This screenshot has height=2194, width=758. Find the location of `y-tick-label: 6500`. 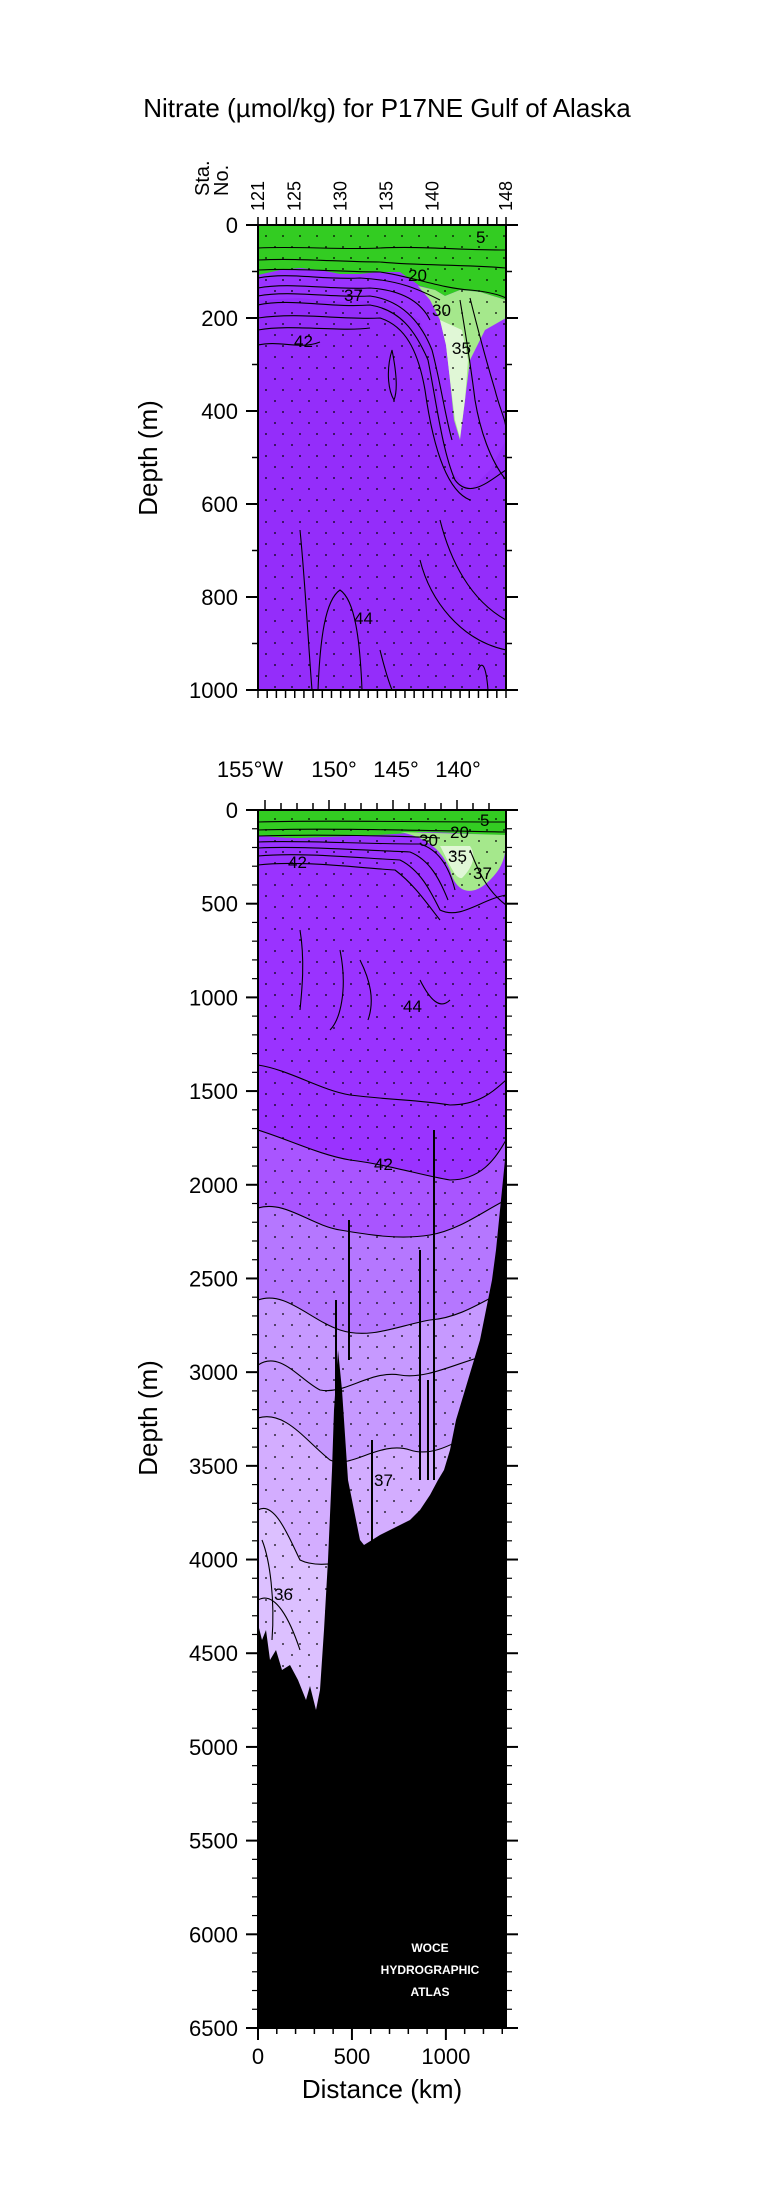

y-tick-label: 6500 is located at coordinates (213, 2028).